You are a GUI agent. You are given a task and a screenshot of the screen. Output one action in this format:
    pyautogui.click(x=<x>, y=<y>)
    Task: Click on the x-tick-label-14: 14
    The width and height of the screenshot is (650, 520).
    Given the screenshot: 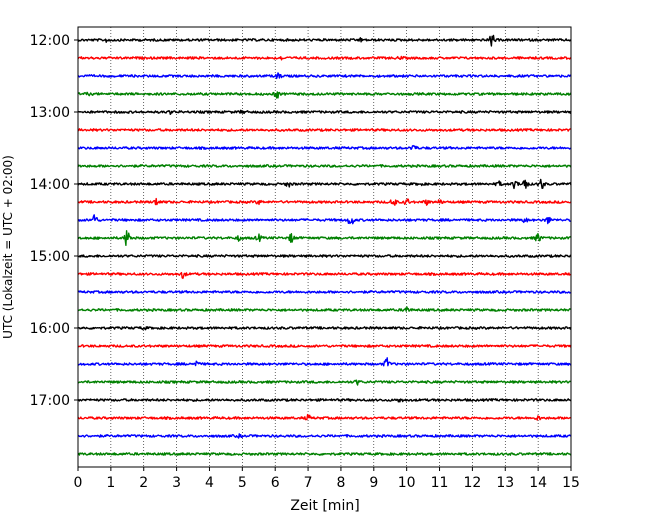 What is the action you would take?
    pyautogui.click(x=538, y=483)
    